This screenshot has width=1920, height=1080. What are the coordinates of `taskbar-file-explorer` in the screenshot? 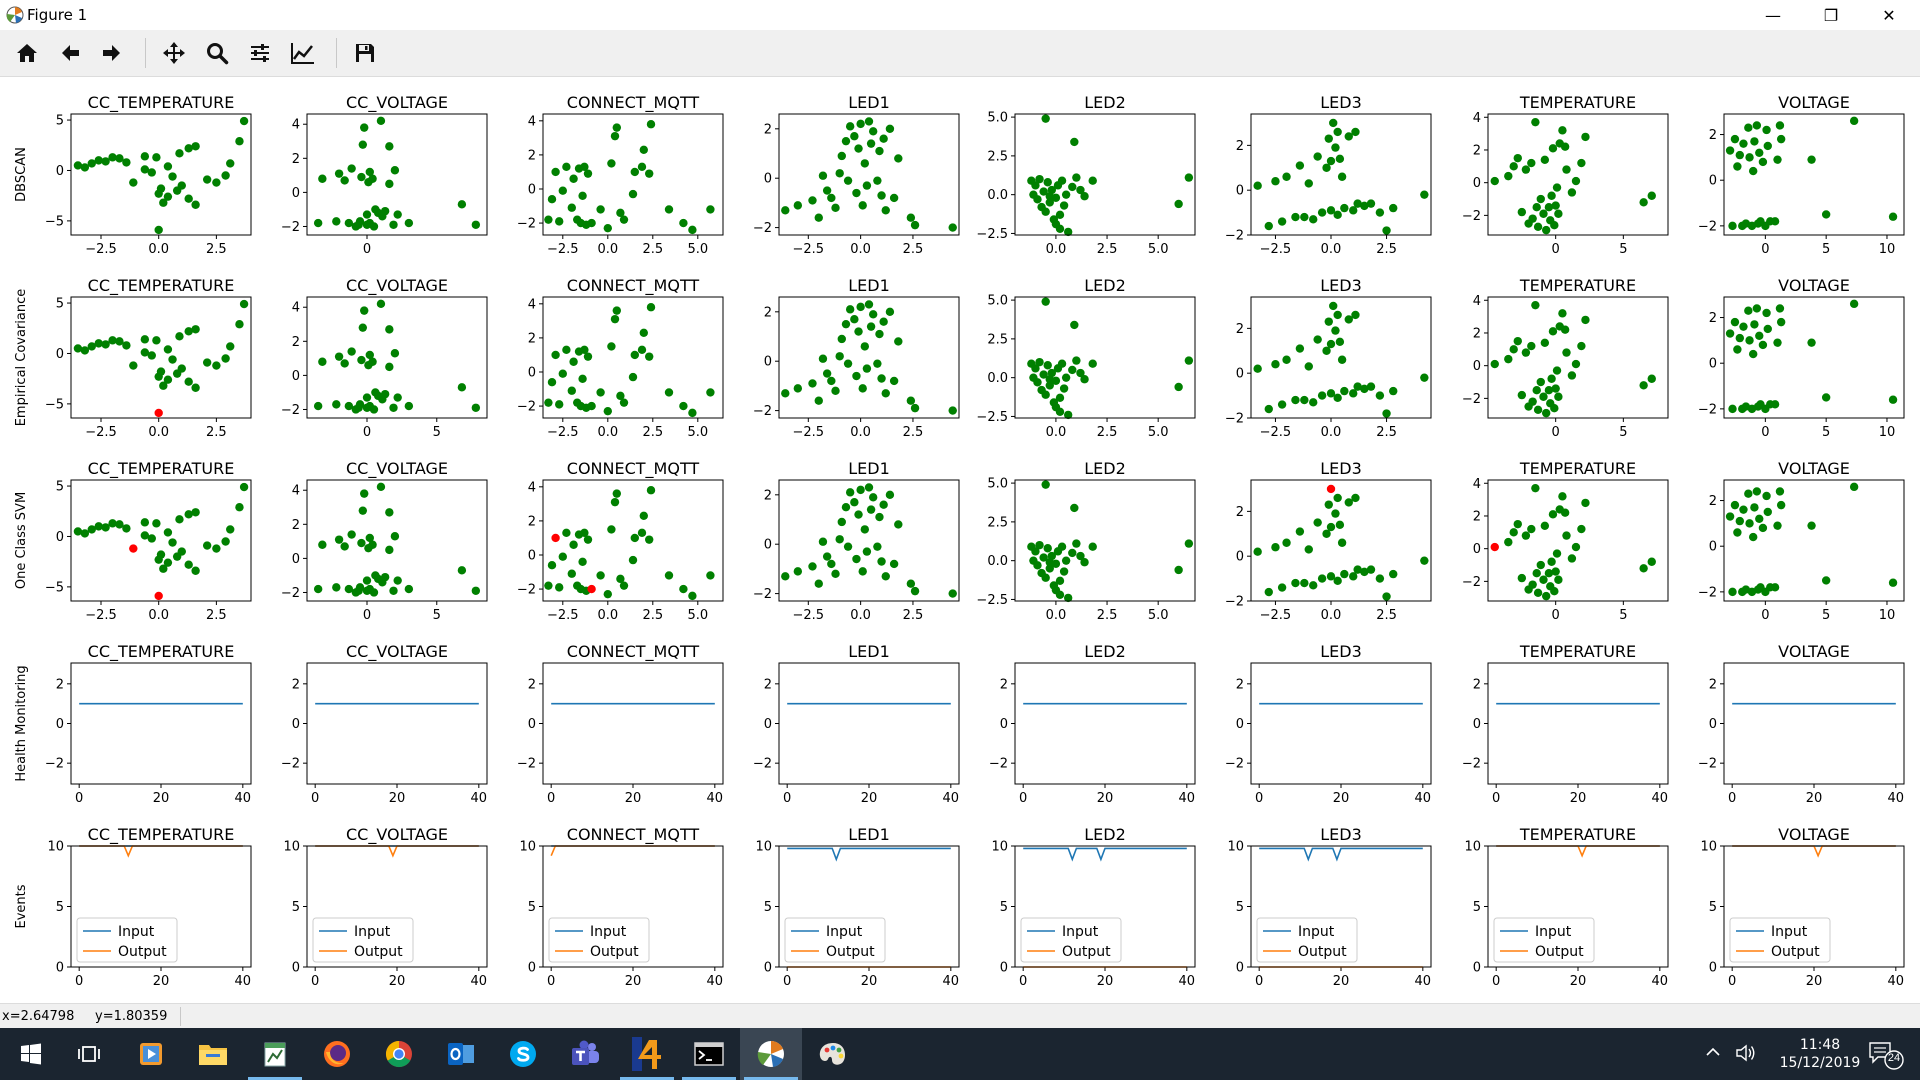 It's located at (213, 1054).